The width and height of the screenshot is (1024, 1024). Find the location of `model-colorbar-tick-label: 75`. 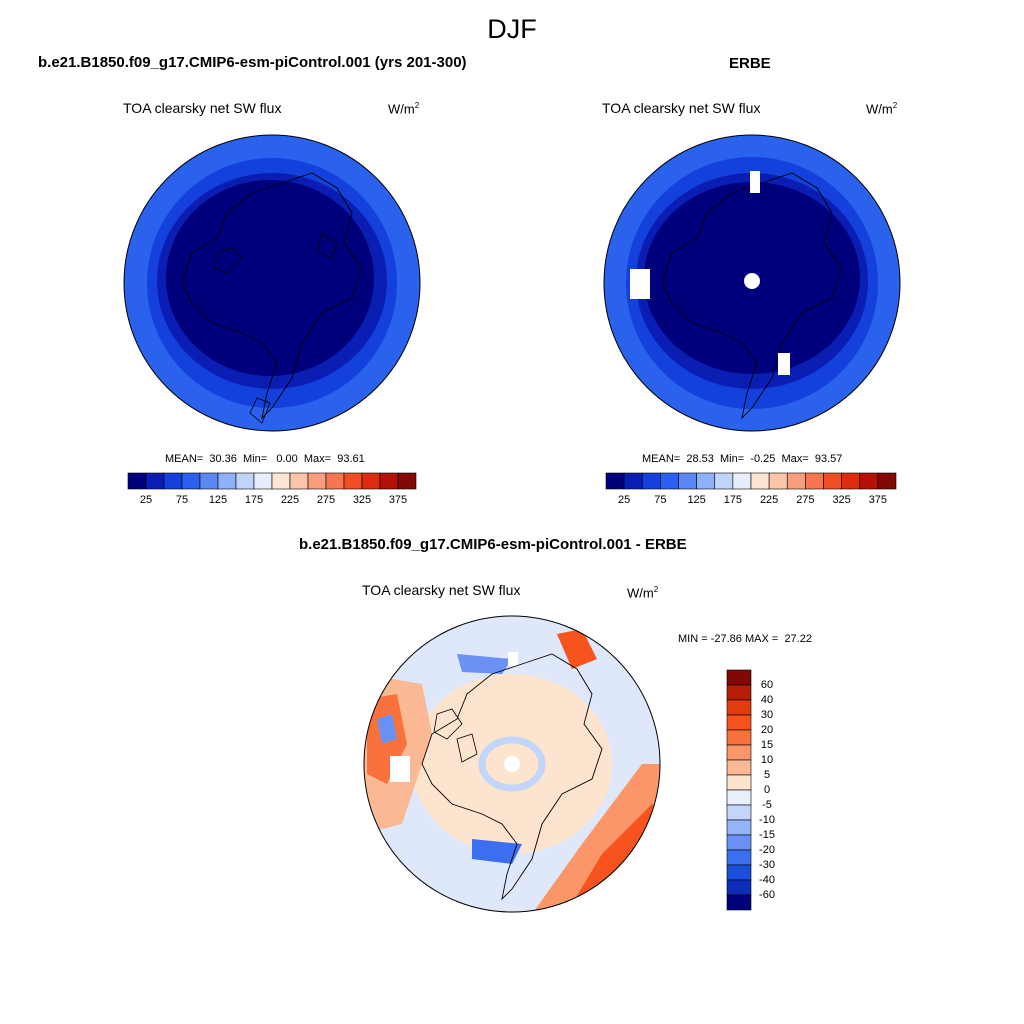

model-colorbar-tick-label: 75 is located at coordinates (182, 500).